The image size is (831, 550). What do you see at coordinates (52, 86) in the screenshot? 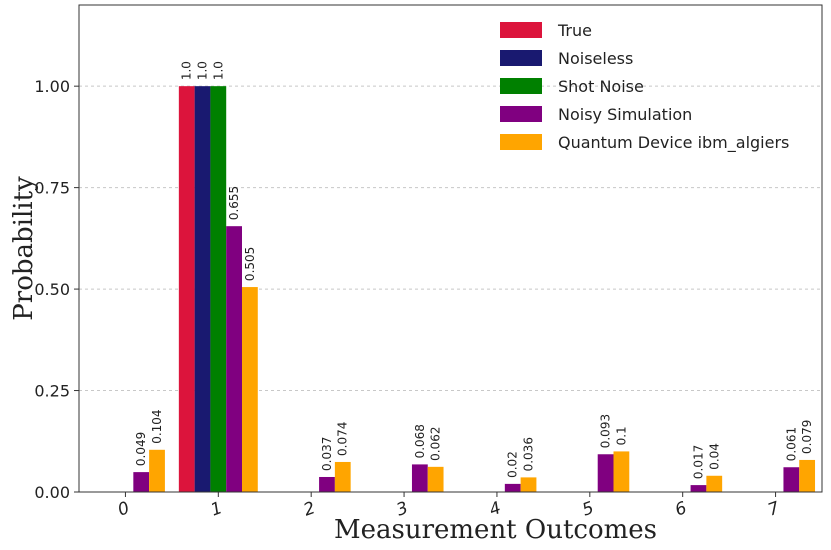
I see `y-tick-label: 1.00` at bounding box center [52, 86].